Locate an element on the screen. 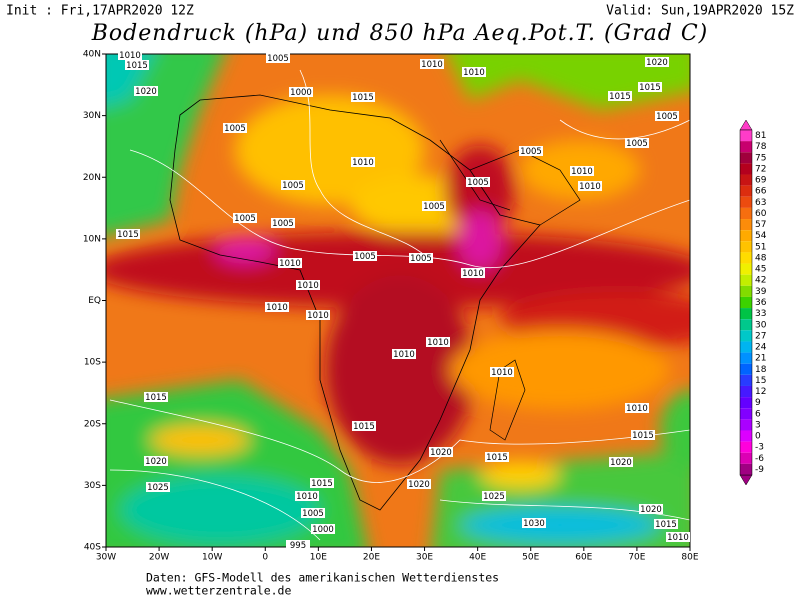 This screenshot has height=600, width=800. colorbar-bottom is located at coordinates (746, 480).